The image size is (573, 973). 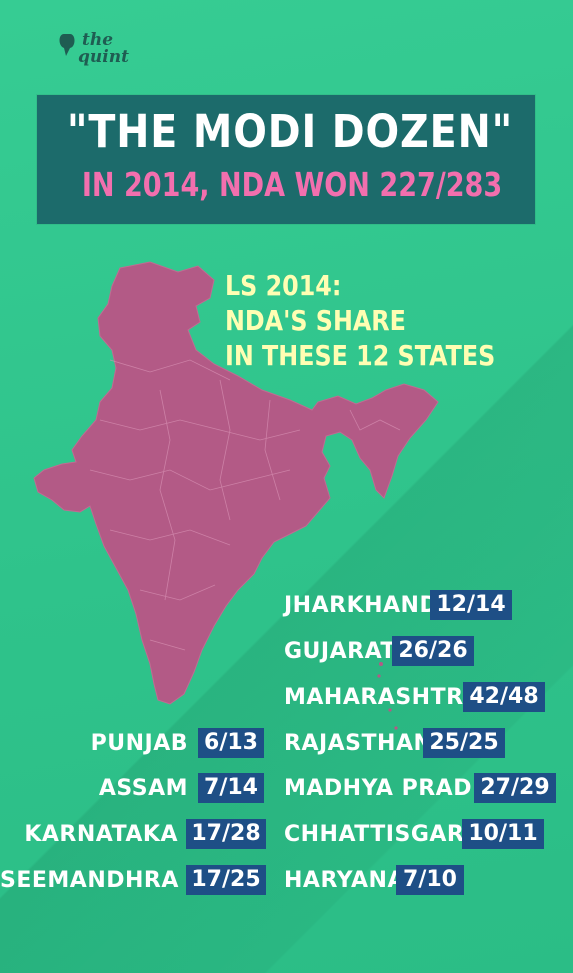 I want to click on state-name: JHARKHAND, so click(x=361, y=605).